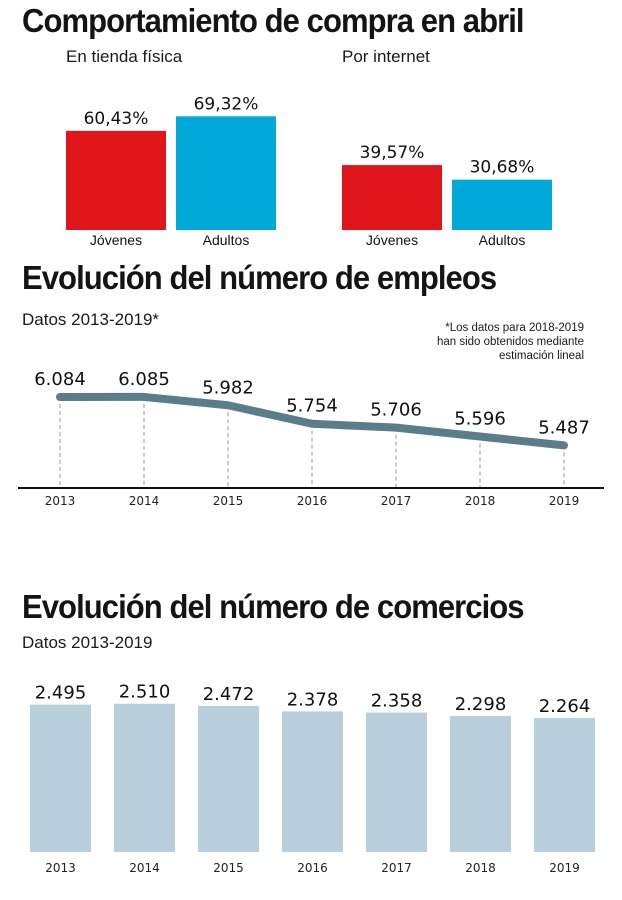 The width and height of the screenshot is (622, 900). Describe the element at coordinates (480, 419) in the screenshot. I see `point-value-label: 5.596` at that location.